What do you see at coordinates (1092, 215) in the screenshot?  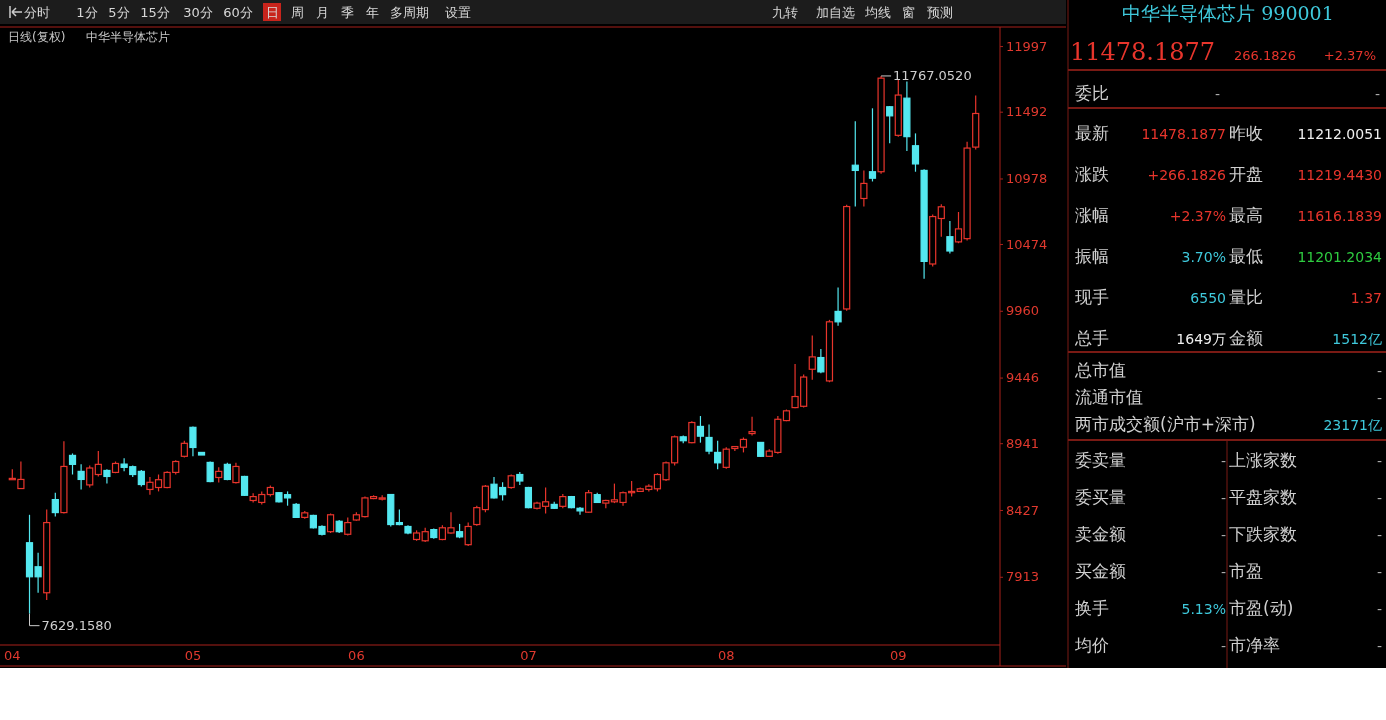 I see `text: 涨幅` at bounding box center [1092, 215].